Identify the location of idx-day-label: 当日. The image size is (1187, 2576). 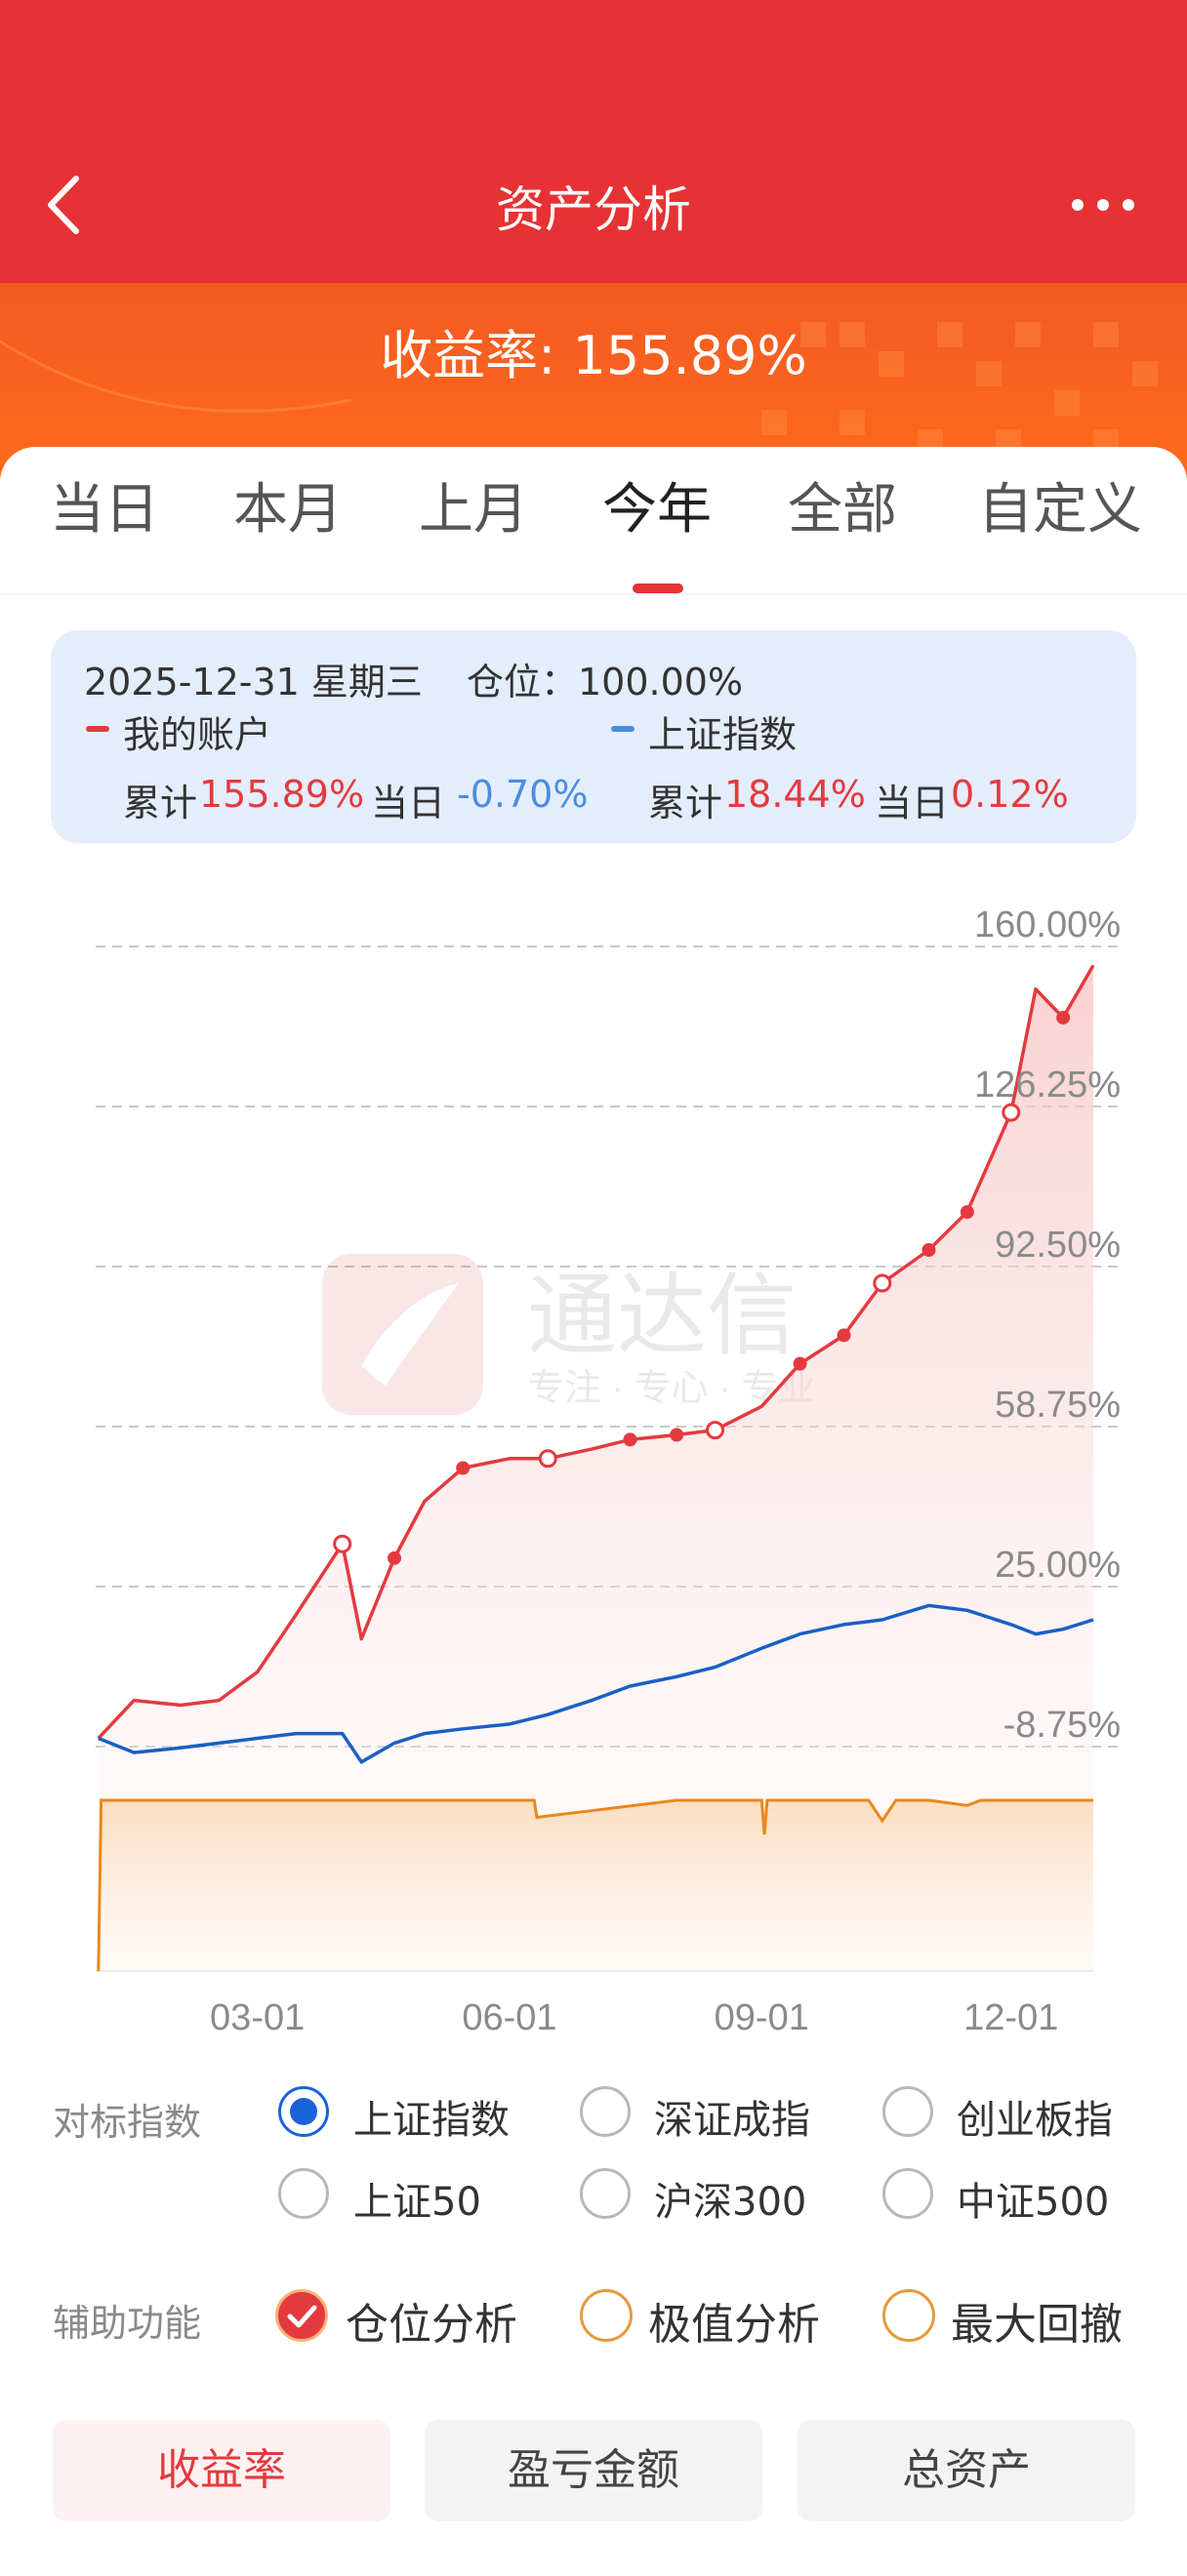
(912, 803).